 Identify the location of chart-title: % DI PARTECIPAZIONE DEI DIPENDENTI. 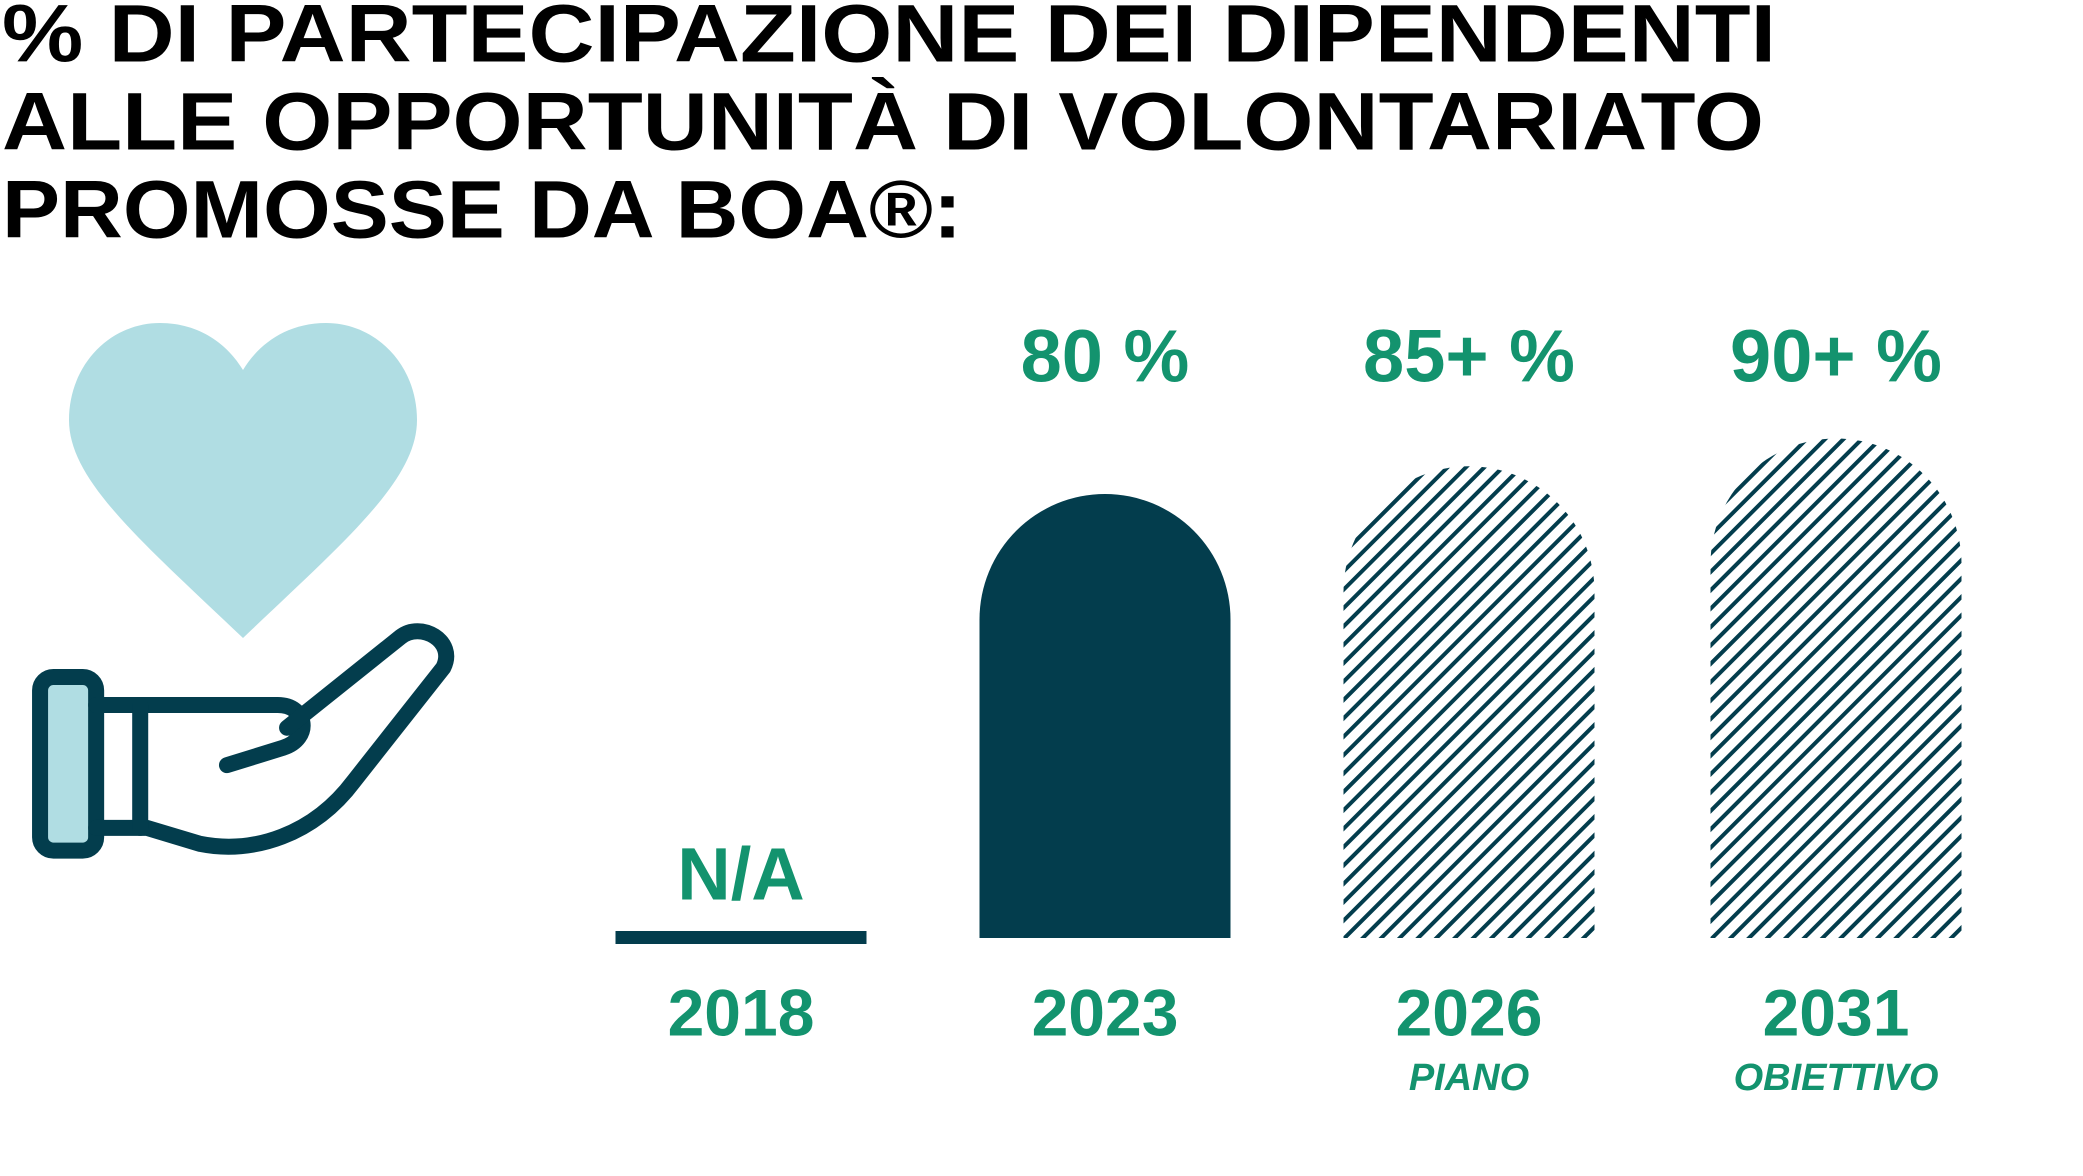
(889, 40).